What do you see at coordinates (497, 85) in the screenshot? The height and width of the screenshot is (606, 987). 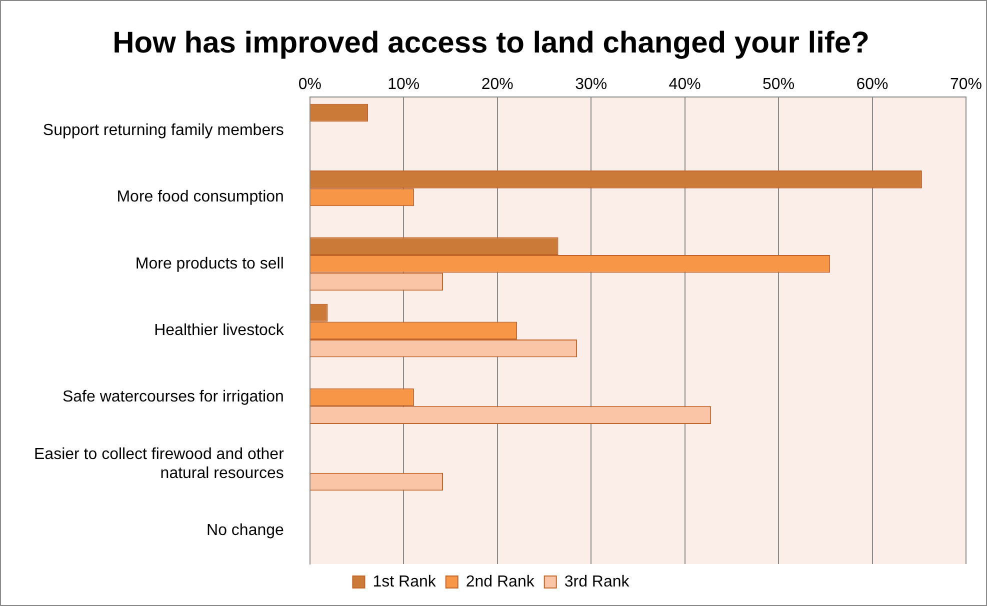 I see `x-tick-label: 20%` at bounding box center [497, 85].